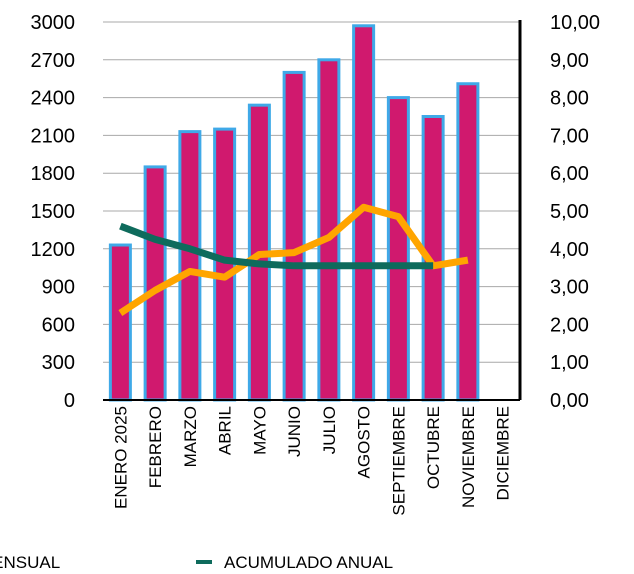 This screenshot has height=574, width=634. I want to click on left-tick-label: 1800, so click(53, 174).